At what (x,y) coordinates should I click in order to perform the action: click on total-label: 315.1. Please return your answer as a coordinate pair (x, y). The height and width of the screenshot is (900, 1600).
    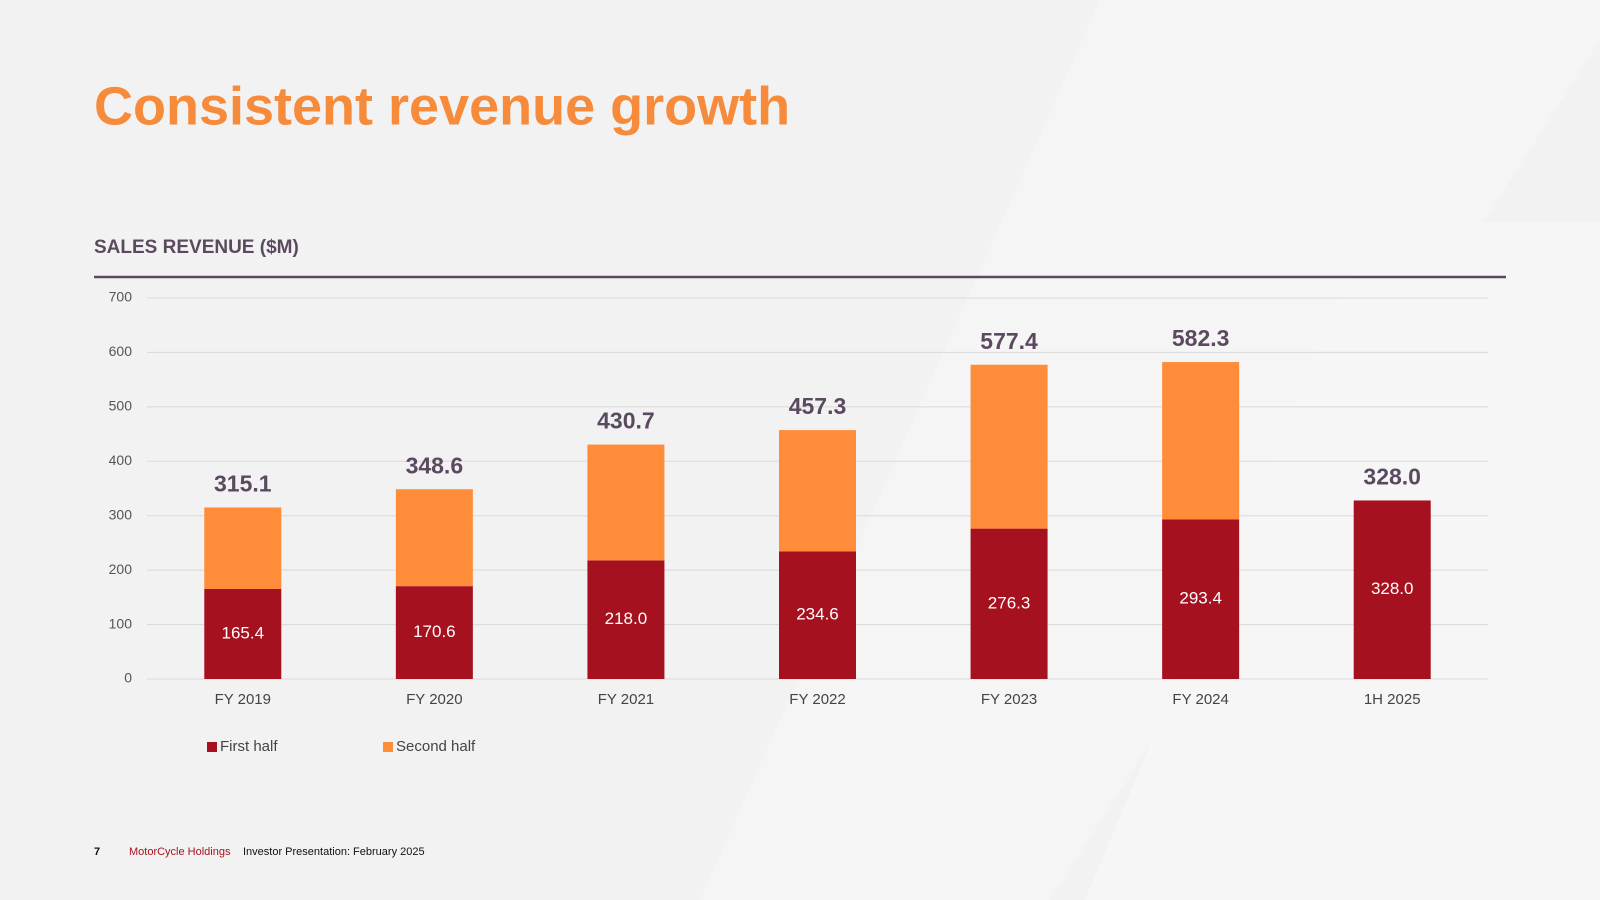
    Looking at the image, I should click on (243, 484).